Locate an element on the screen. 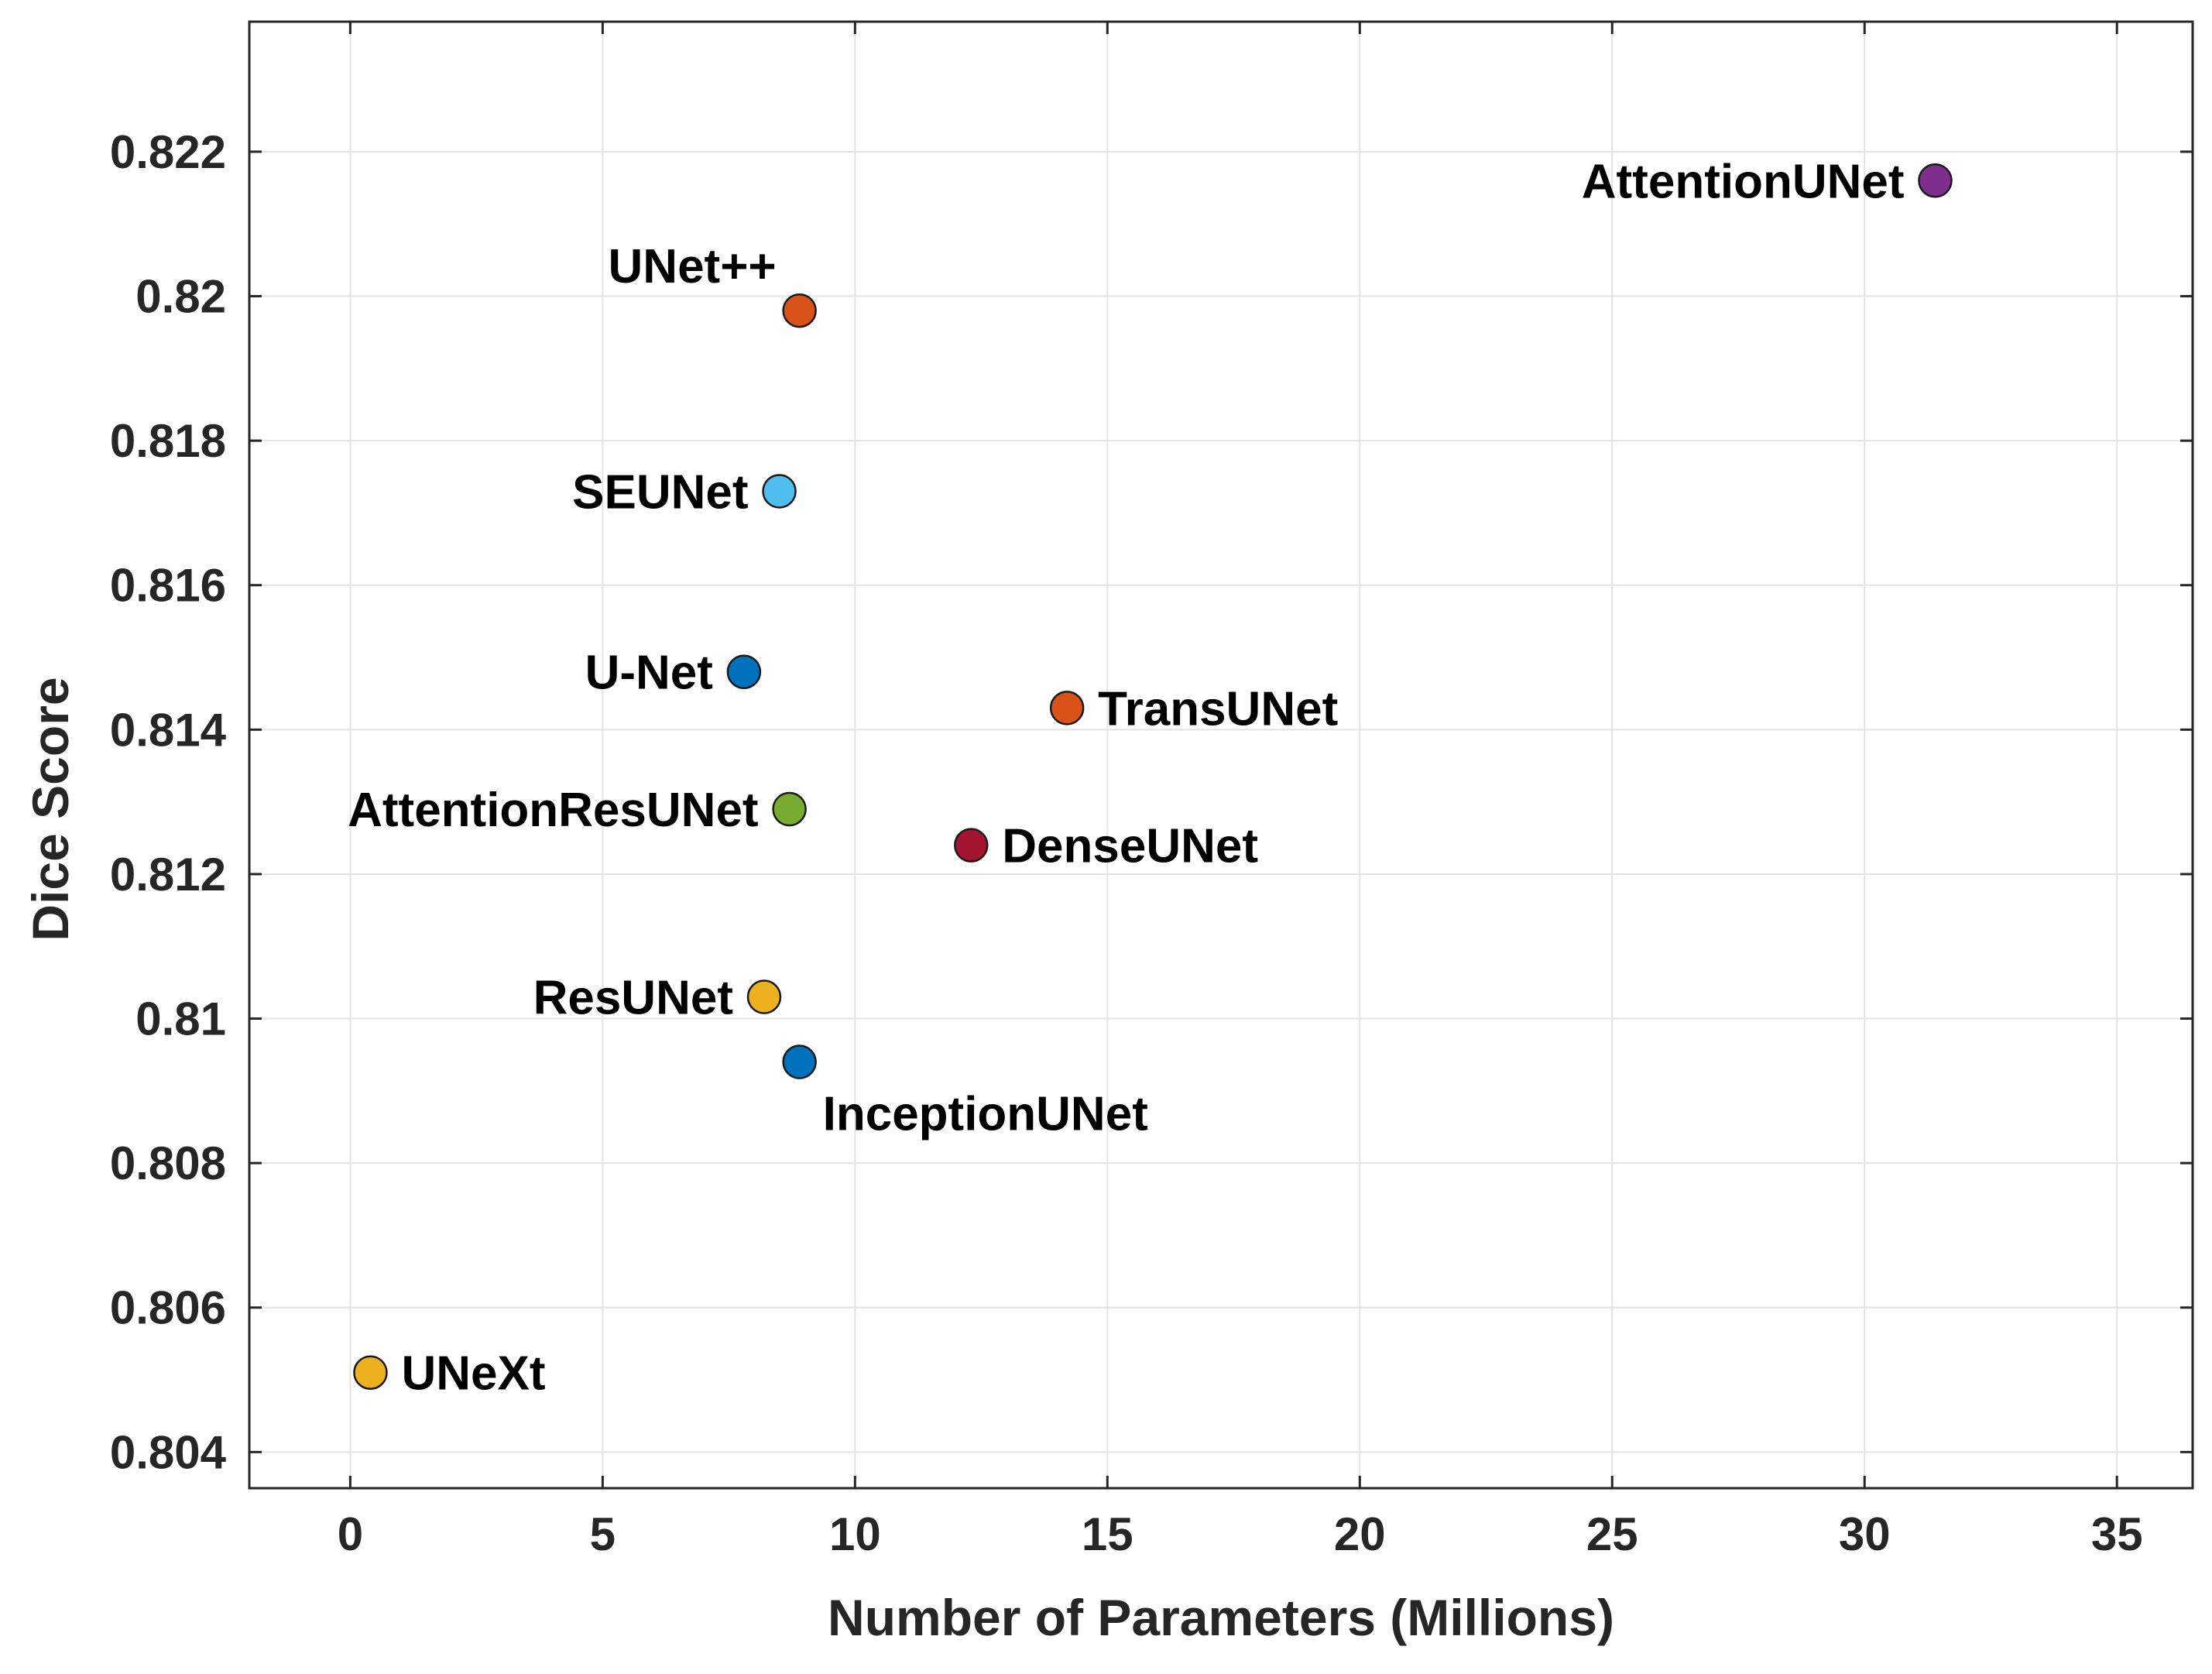 The width and height of the screenshot is (2212, 1674). y-tick-label: 0.804 is located at coordinates (168, 1452).